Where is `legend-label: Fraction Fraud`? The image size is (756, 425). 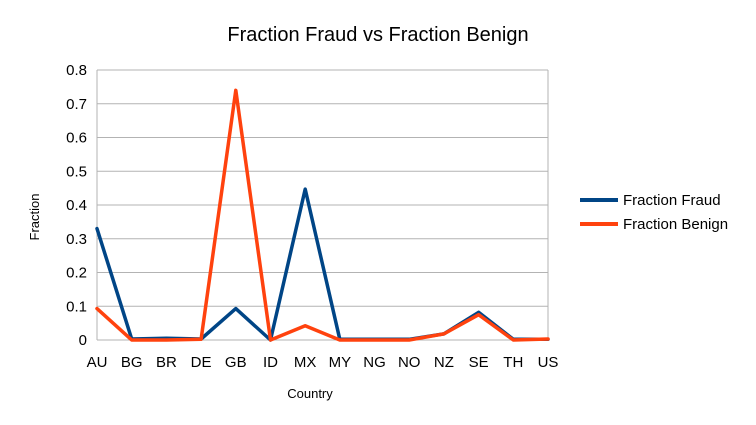
legend-label: Fraction Fraud is located at coordinates (672, 200).